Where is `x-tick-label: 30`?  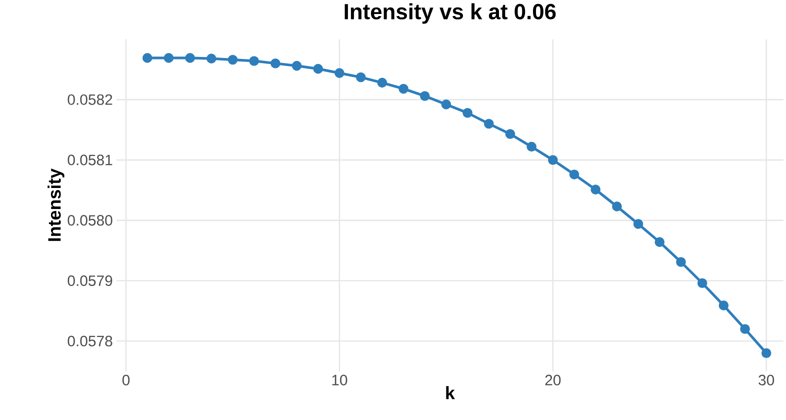
x-tick-label: 30 is located at coordinates (766, 380).